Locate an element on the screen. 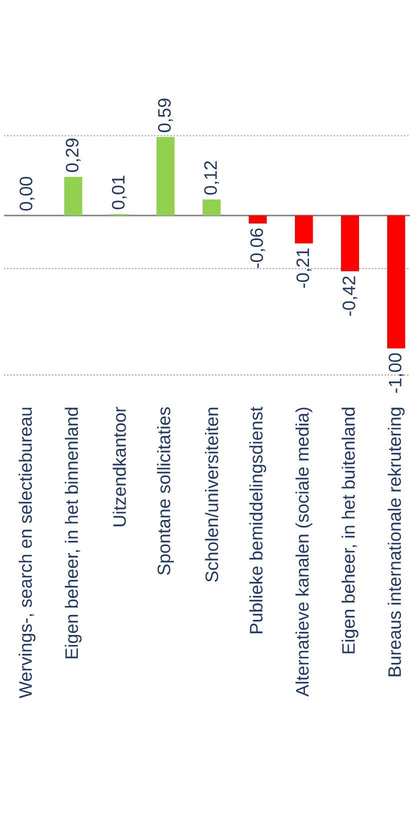 The width and height of the screenshot is (410, 826). x-tick-label: Wervings-, search en selectiebureau is located at coordinates (27, 553).